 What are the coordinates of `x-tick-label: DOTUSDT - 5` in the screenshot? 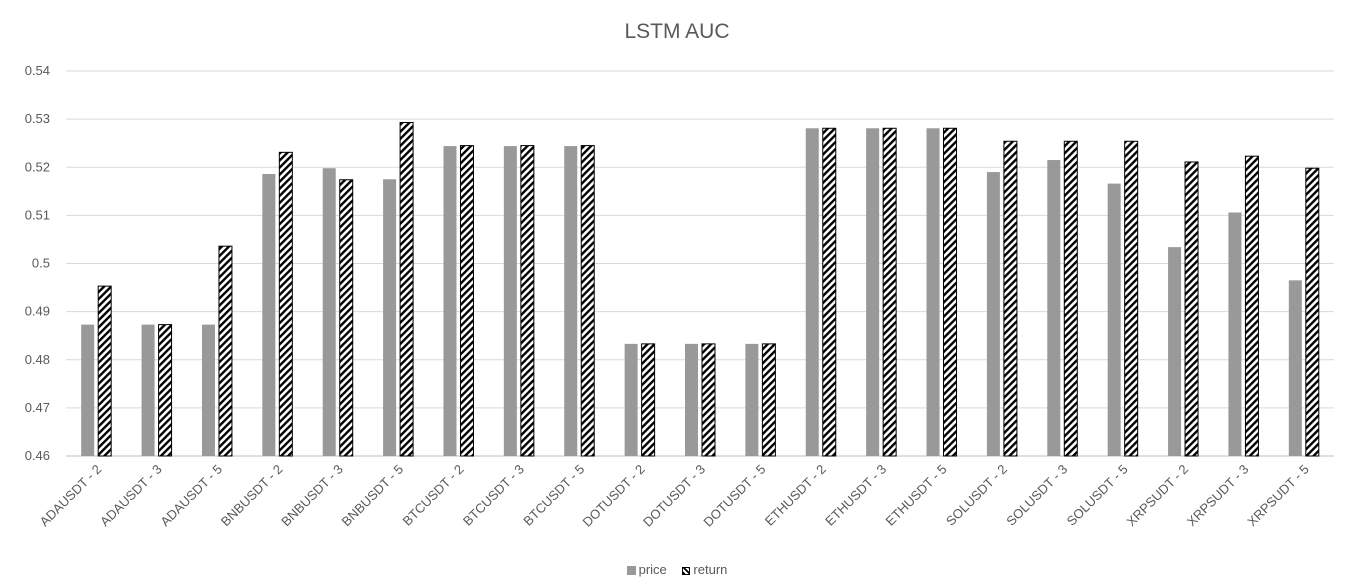 It's located at (734, 496).